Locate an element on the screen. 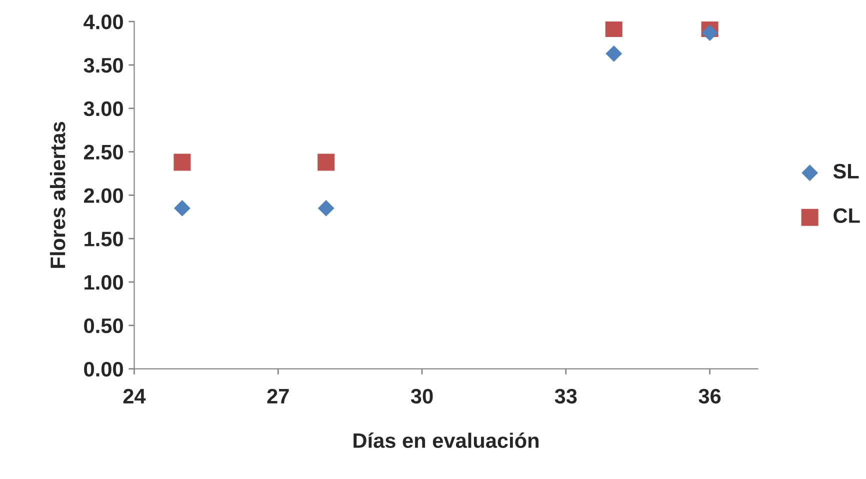 This screenshot has width=866, height=479. y-tick-label: 2.50 is located at coordinates (103, 152).